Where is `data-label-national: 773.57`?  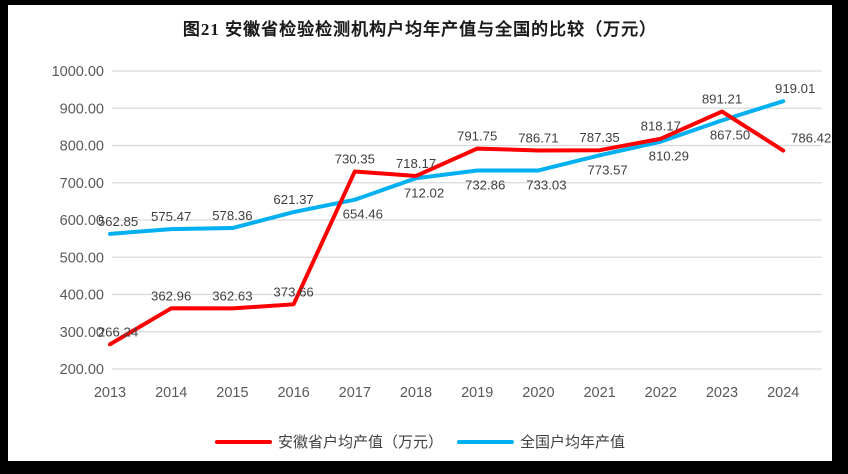 data-label-national: 773.57 is located at coordinates (607, 169).